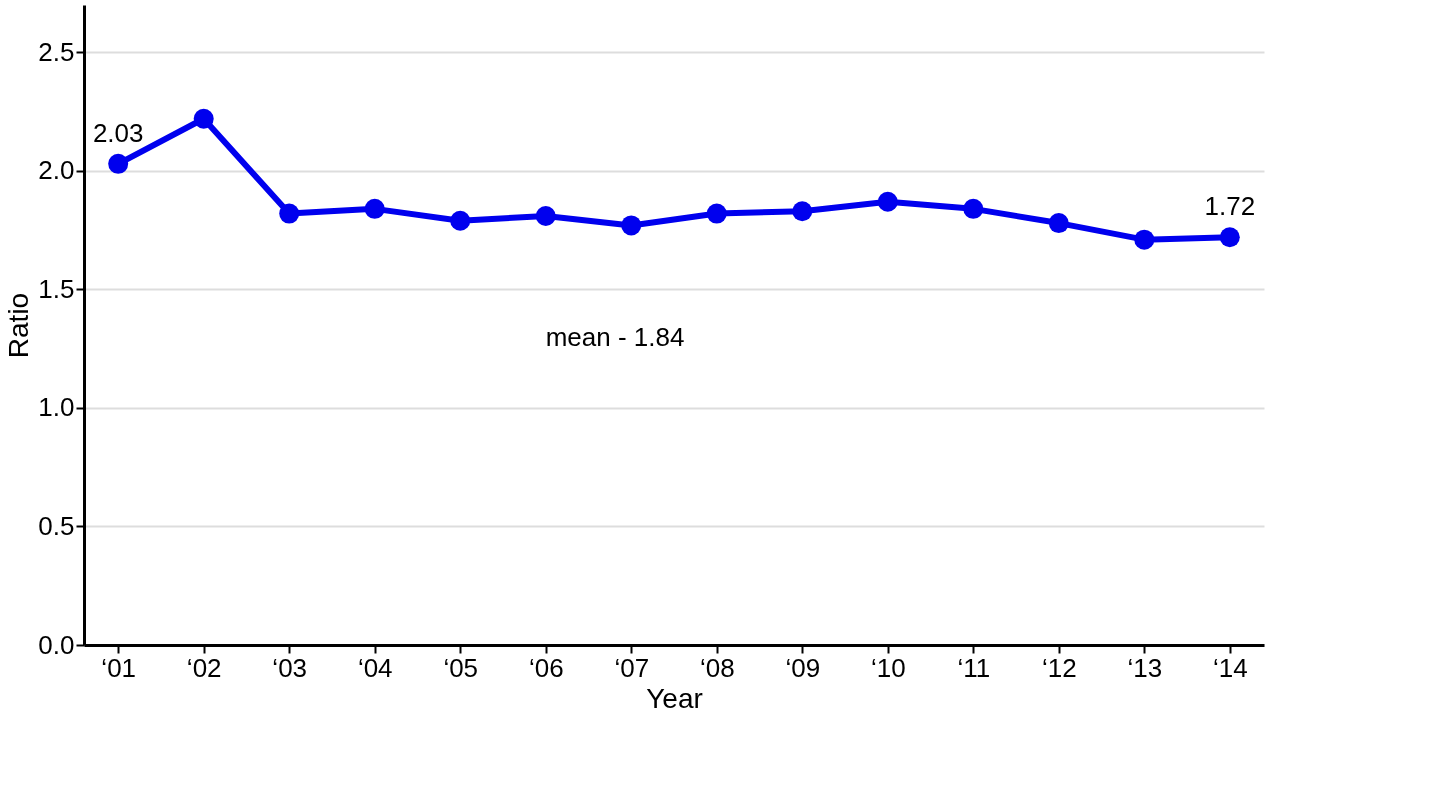  Describe the element at coordinates (546, 667) in the screenshot. I see `x-tick-label: ‘06` at that location.